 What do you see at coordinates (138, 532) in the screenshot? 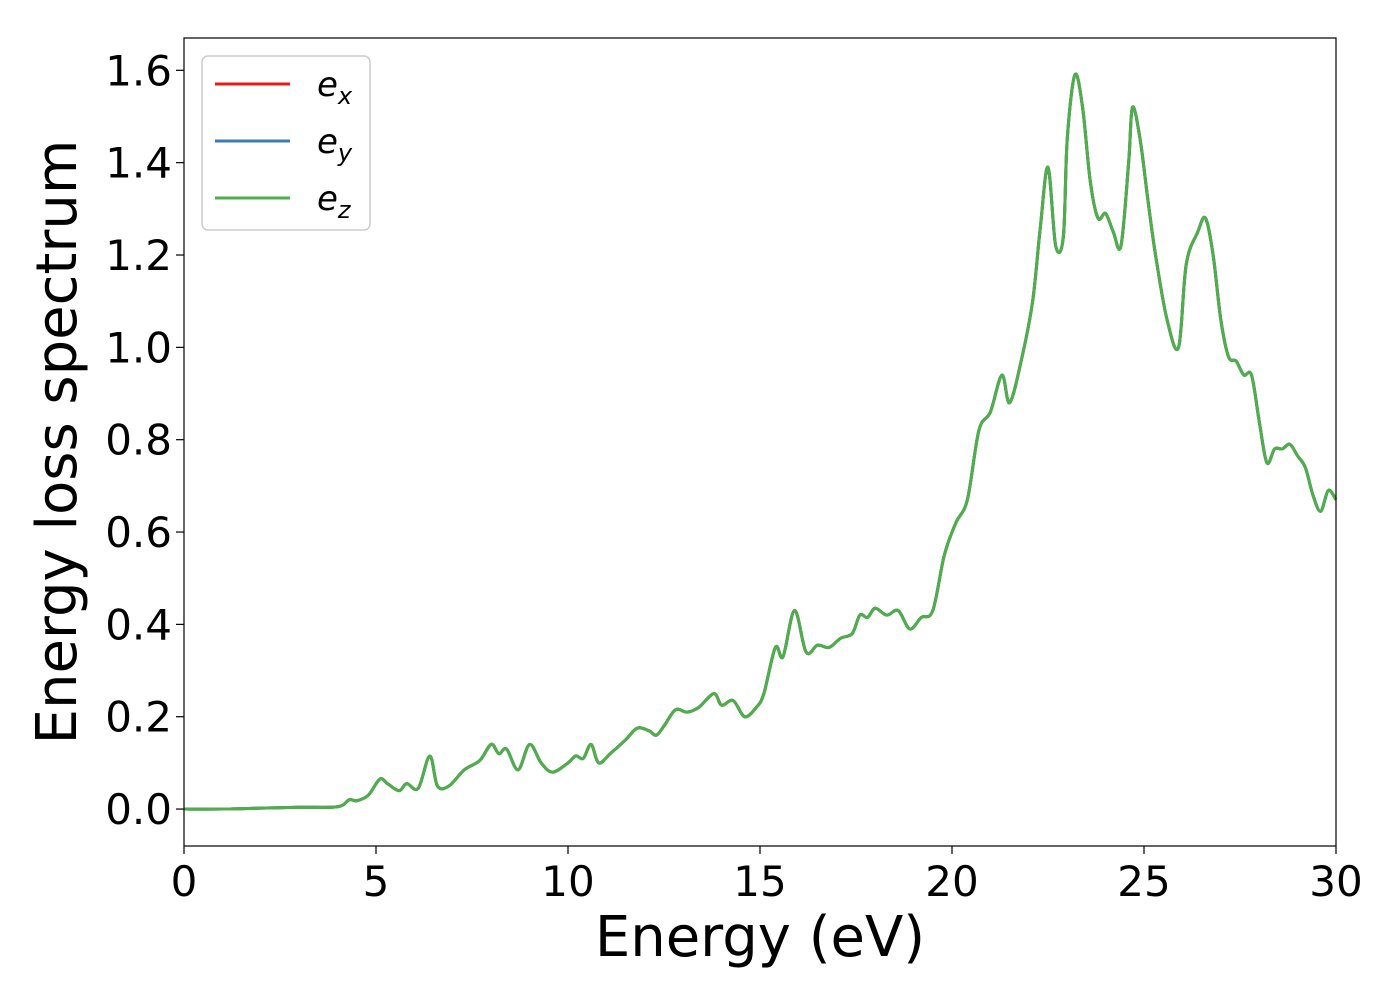
I see `y-tick-label: 0.6` at bounding box center [138, 532].